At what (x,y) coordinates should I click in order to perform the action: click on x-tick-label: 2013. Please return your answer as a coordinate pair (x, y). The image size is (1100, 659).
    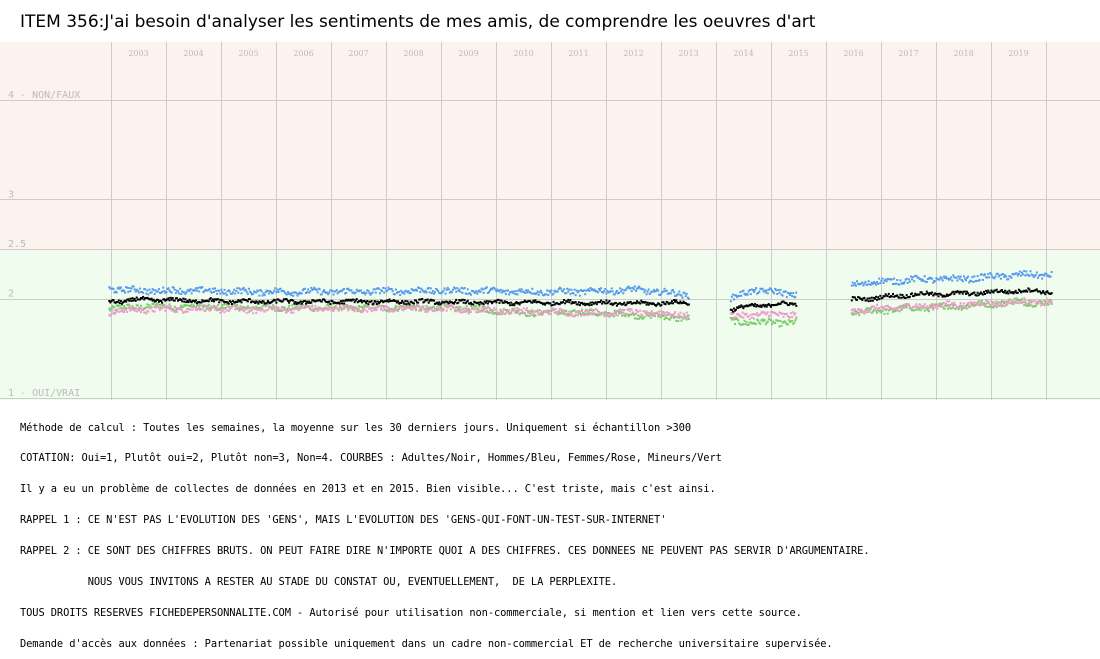
    Looking at the image, I should click on (688, 53).